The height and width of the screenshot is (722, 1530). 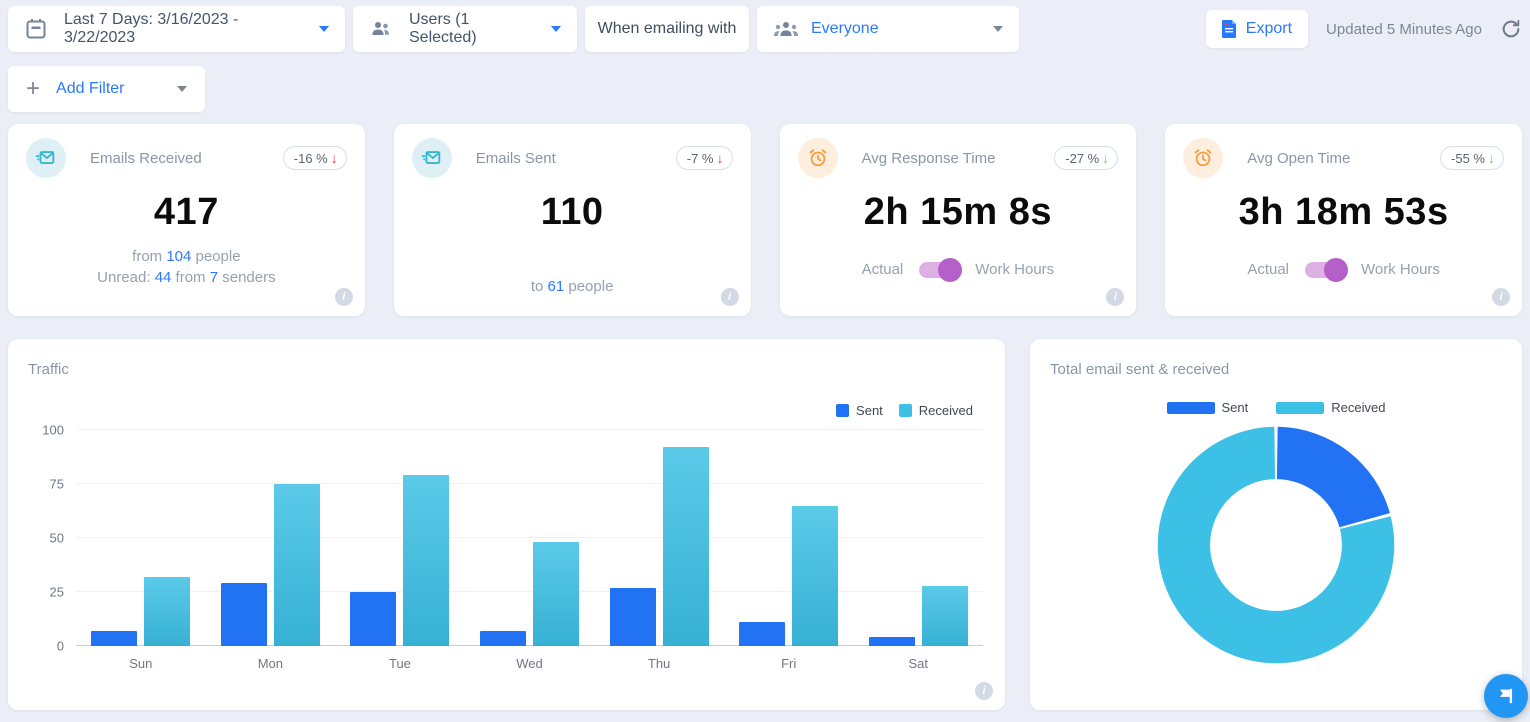 What do you see at coordinates (1400, 269) in the screenshot?
I see `toggle-right-label: Work Hours` at bounding box center [1400, 269].